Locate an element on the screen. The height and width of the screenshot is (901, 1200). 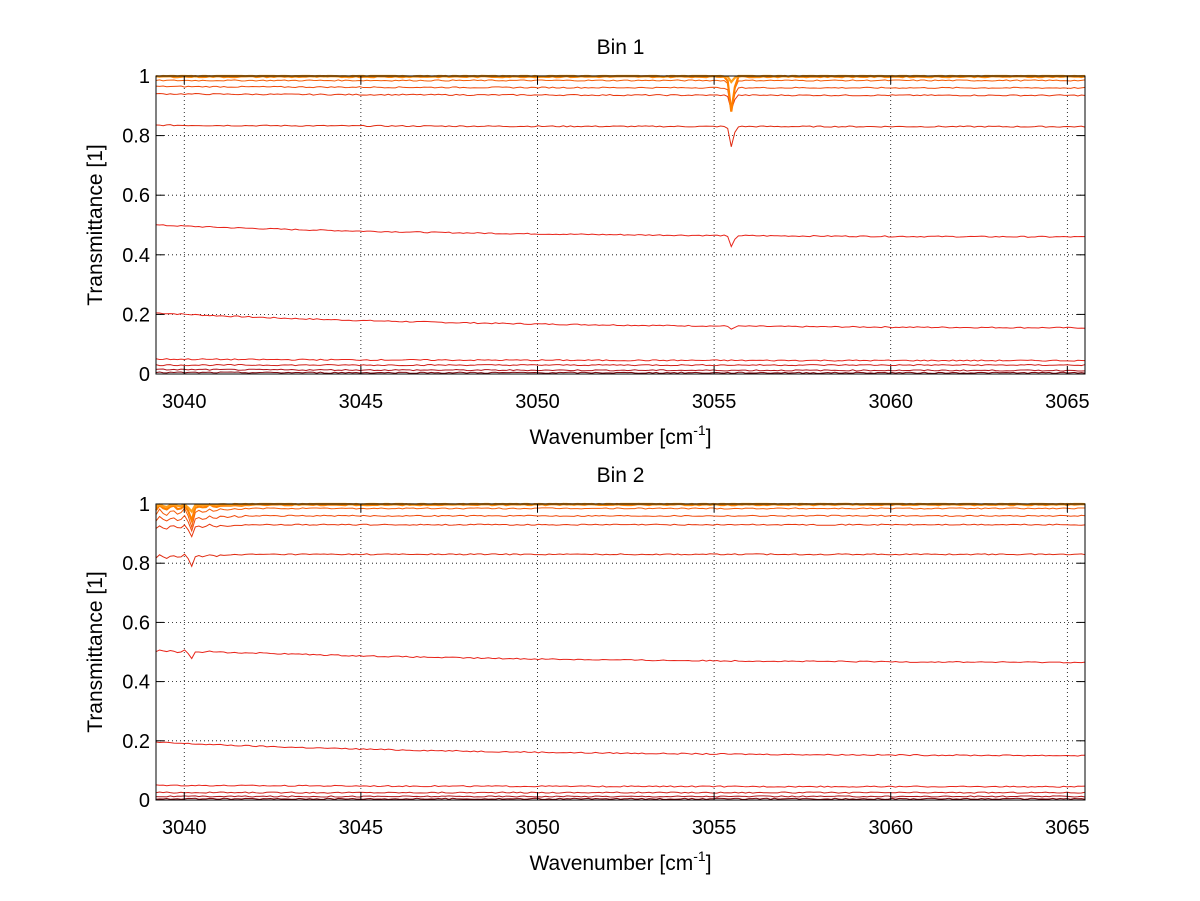
chart-title: Bin 2 is located at coordinates (621, 475).